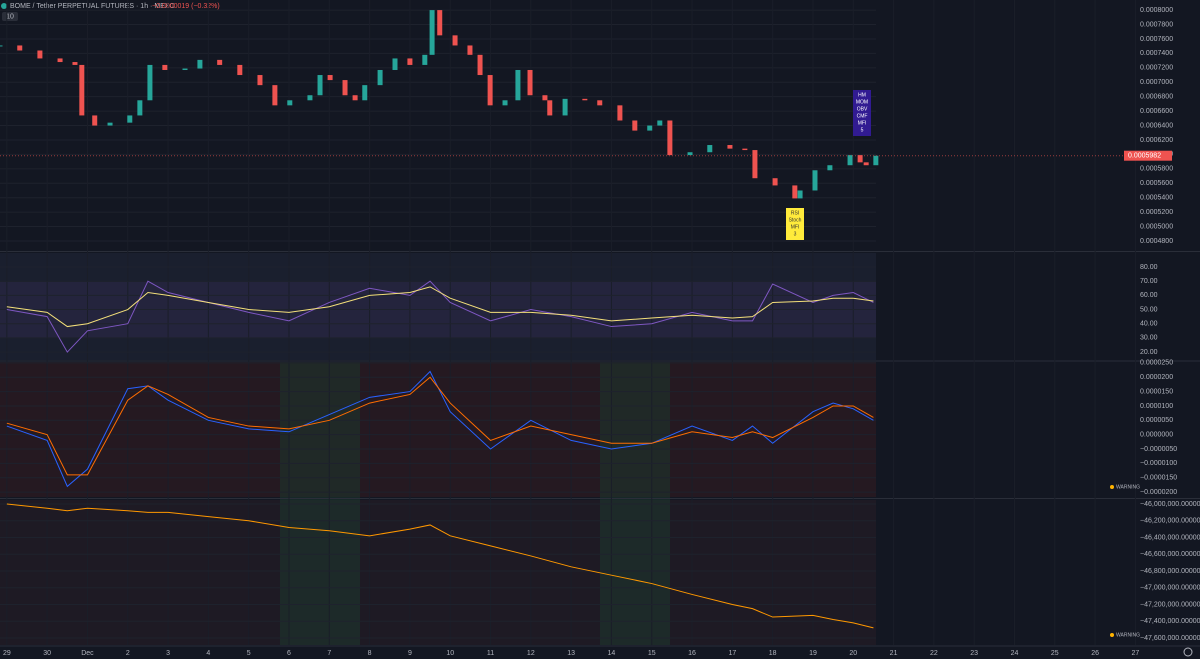 The image size is (1200, 659). Describe the element at coordinates (1136, 653) in the screenshot. I see `x-tick-label: 27` at that location.